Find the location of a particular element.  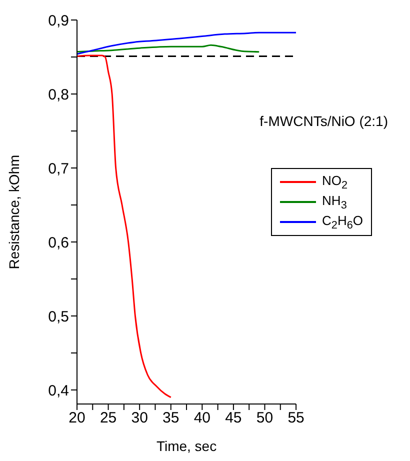

annotation: f-MWCNTs/NiO (2:1) is located at coordinates (324, 121).